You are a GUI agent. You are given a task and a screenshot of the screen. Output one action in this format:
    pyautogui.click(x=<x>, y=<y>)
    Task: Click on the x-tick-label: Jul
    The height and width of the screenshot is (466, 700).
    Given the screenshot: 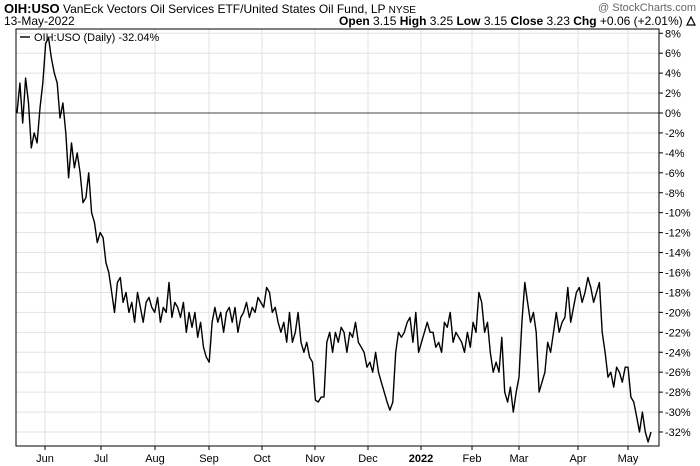 What is the action you would take?
    pyautogui.click(x=101, y=459)
    